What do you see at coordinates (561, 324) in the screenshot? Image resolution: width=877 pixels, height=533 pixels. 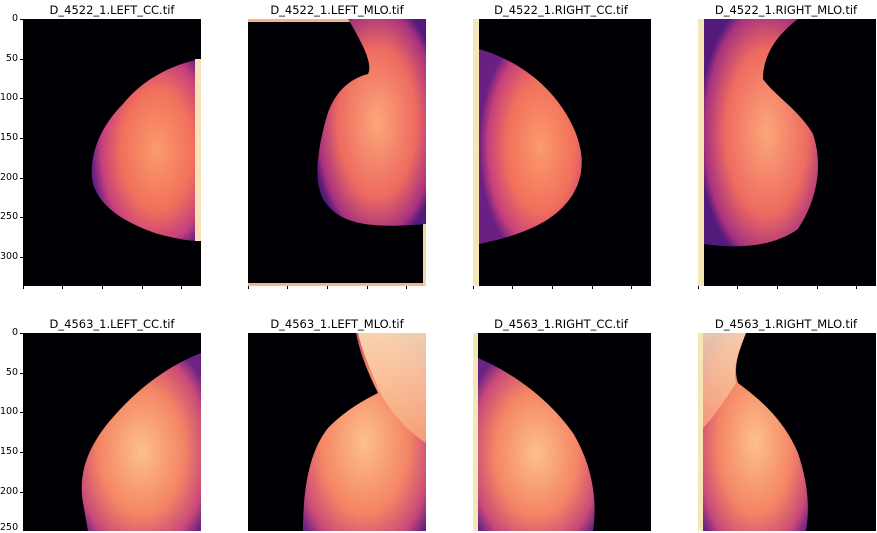 I see `panel-title: D_4563_1.RIGHT_CC.tif` at bounding box center [561, 324].